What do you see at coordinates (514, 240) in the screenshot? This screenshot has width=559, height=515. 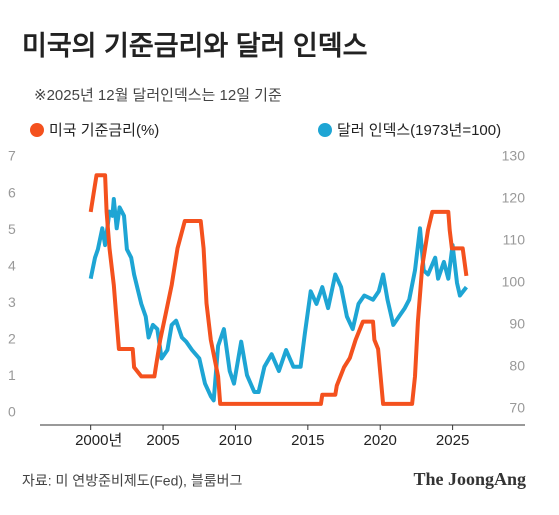 I see `y2-tick-label: 110` at bounding box center [514, 240].